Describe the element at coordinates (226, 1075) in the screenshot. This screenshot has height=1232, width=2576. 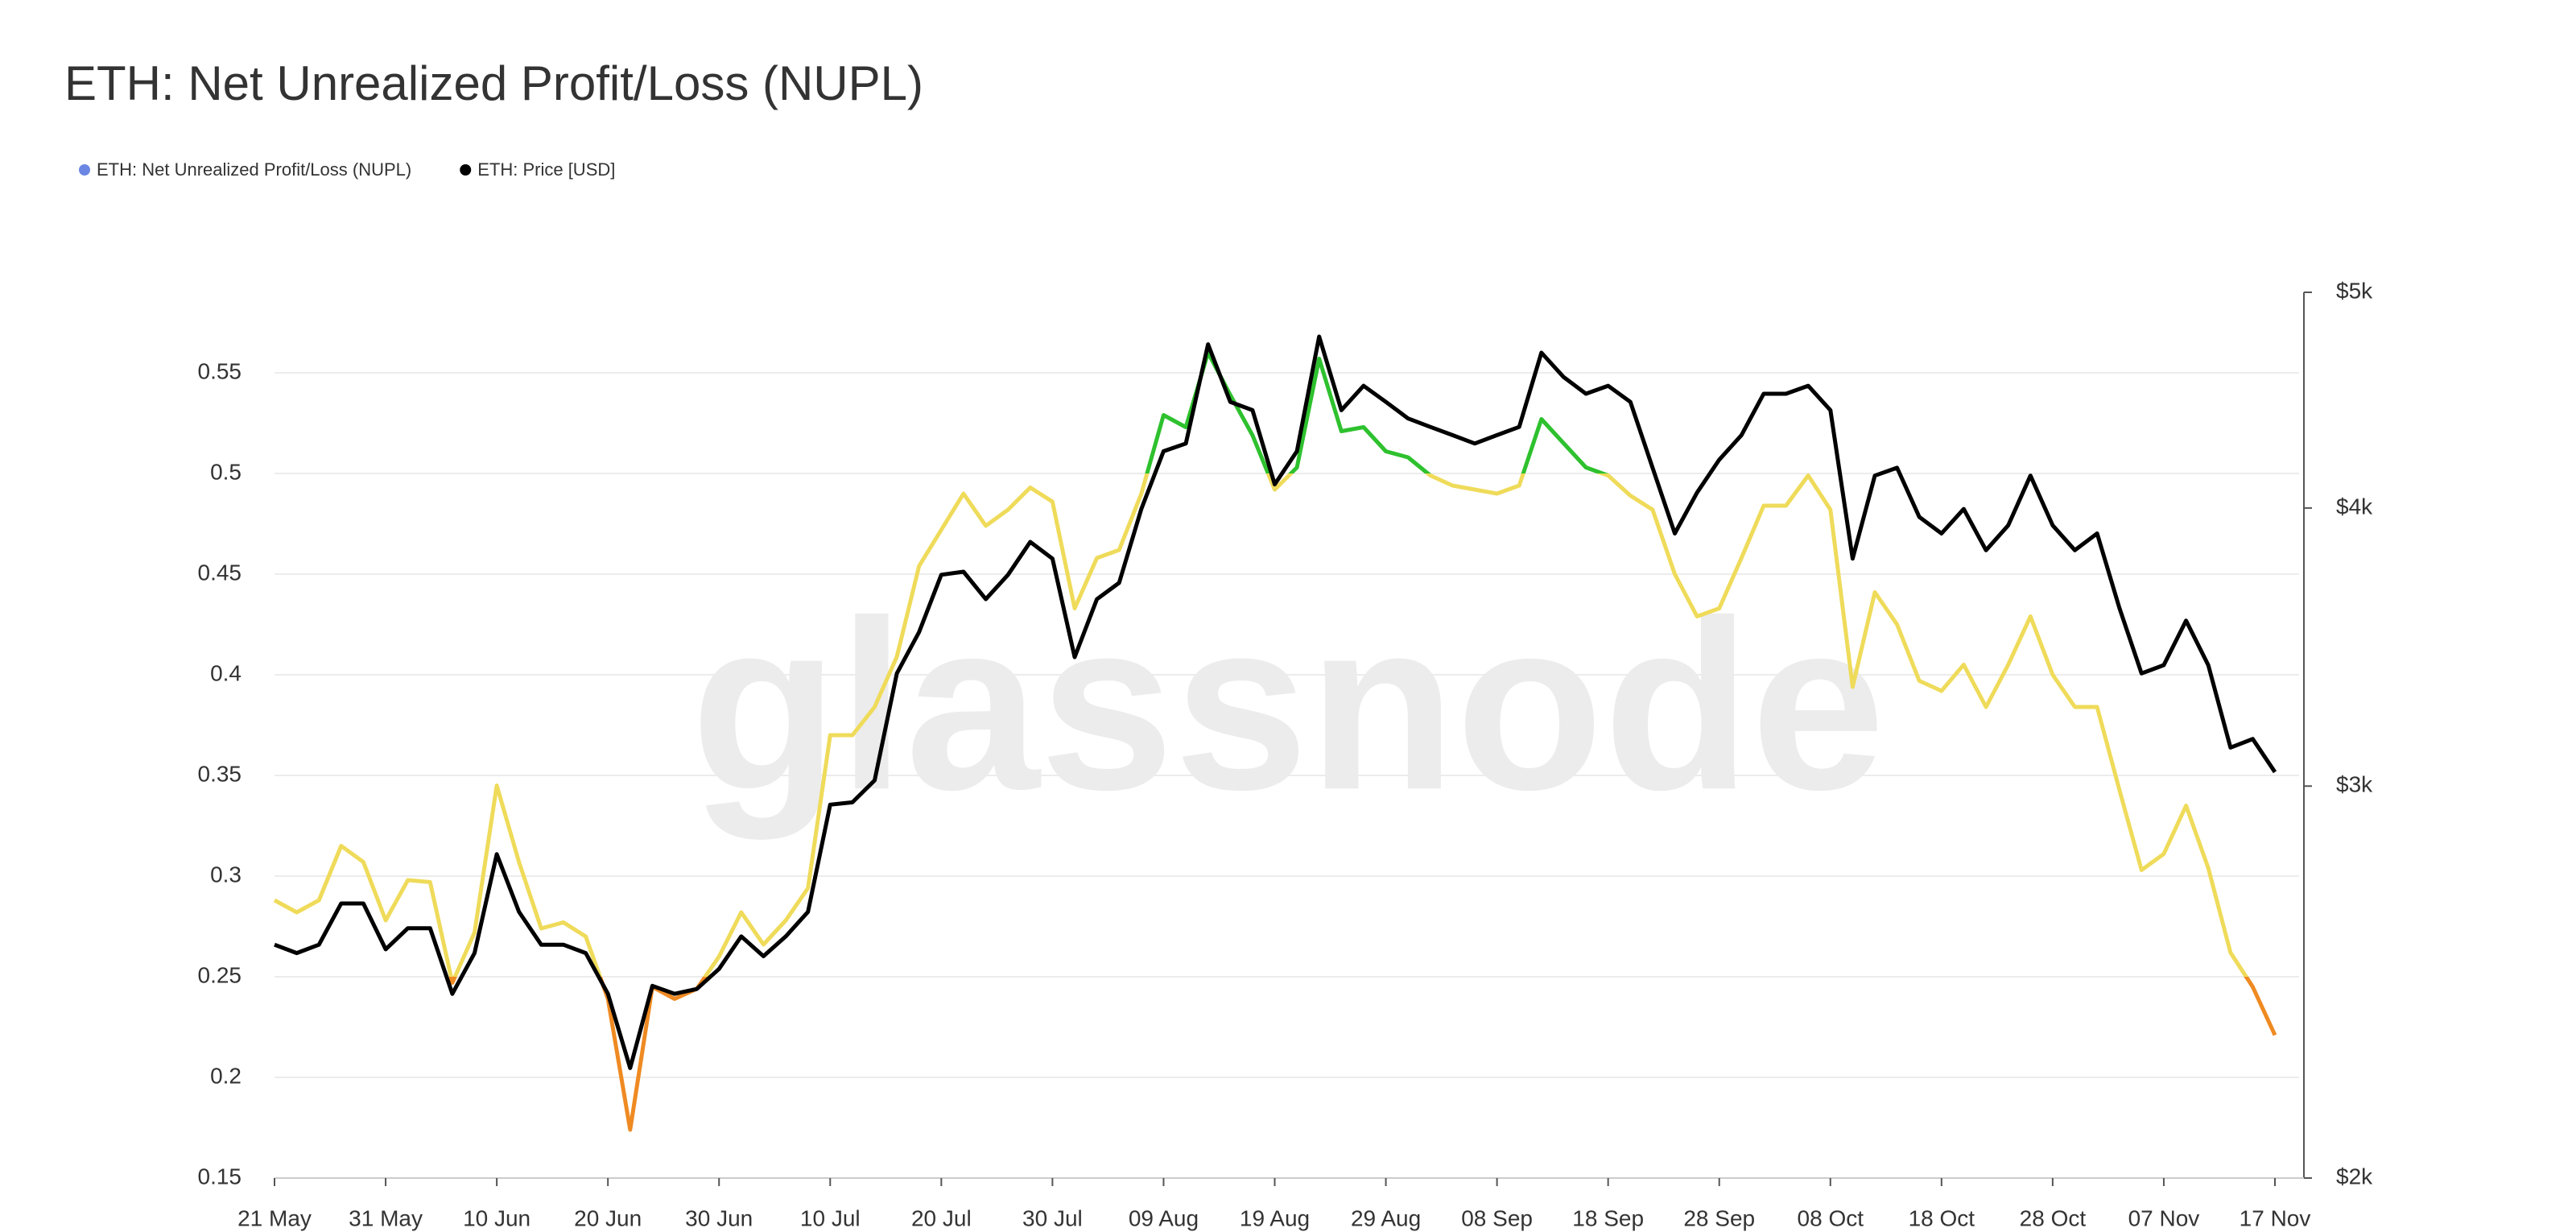
I see `y-tick-label: 0.2` at that location.